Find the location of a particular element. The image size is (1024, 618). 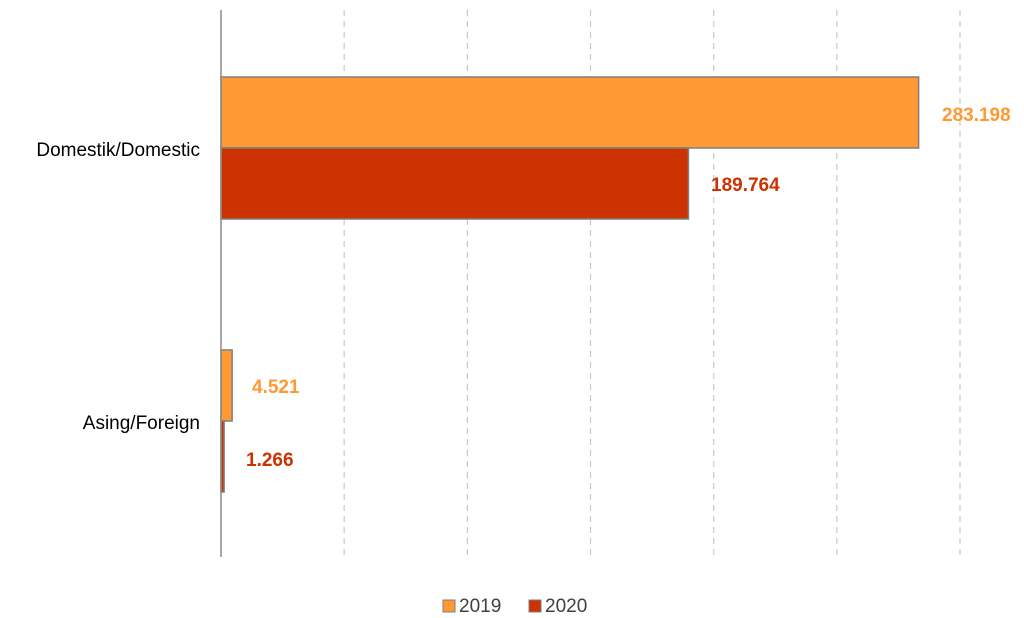

data-label-2020-foreign: 1.266 is located at coordinates (270, 460).